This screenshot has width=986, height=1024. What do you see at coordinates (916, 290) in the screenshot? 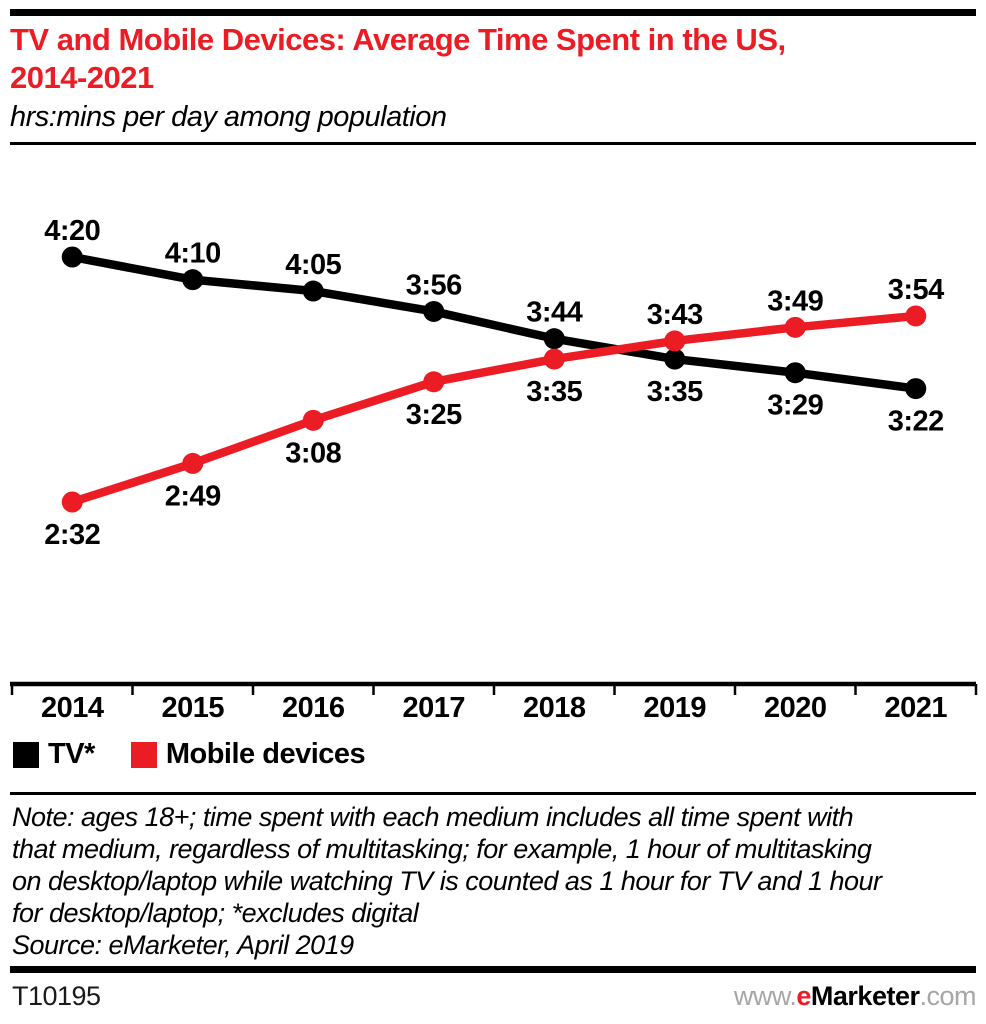
I see `mobile-data-point-label: 3:54` at bounding box center [916, 290].